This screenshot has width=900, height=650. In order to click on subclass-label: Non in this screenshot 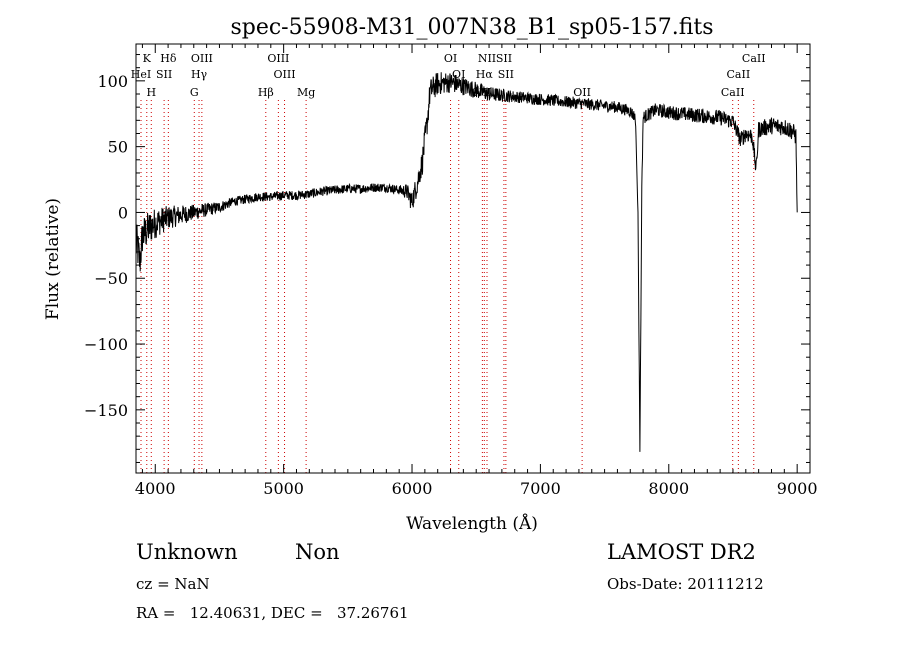, I will do `click(317, 552)`.